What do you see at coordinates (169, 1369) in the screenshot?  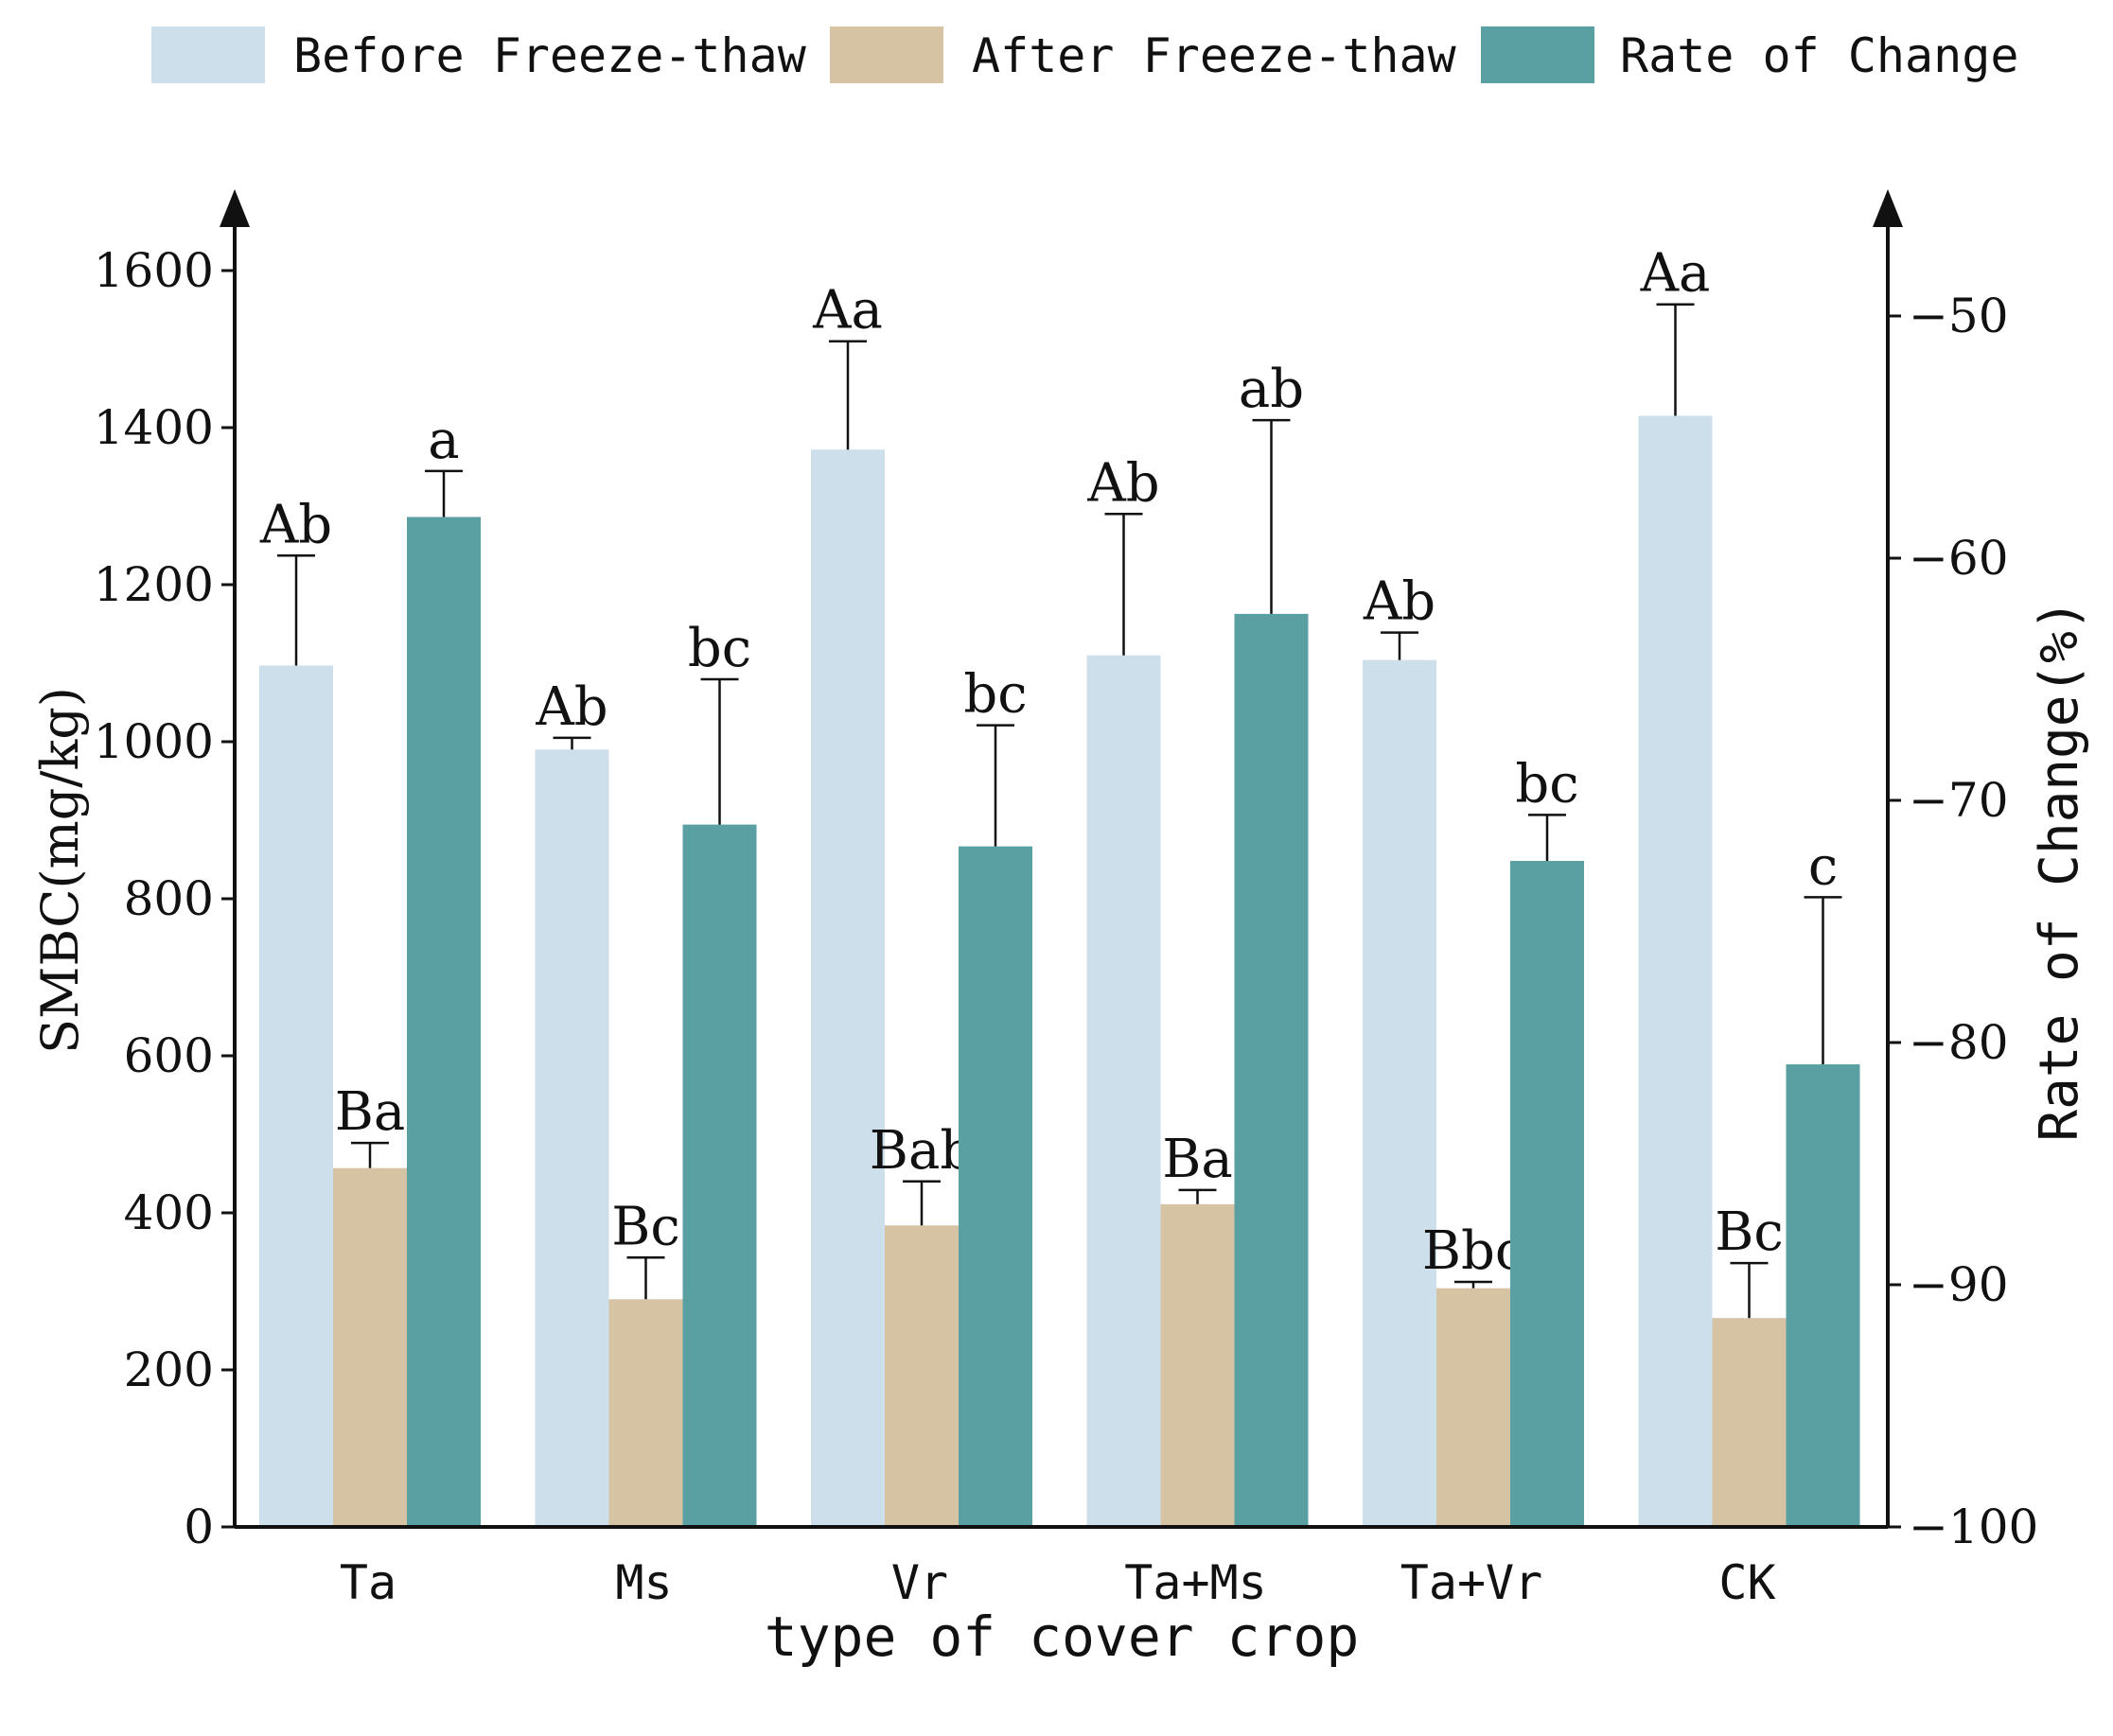 I see `y-tick-label-left: 200` at bounding box center [169, 1369].